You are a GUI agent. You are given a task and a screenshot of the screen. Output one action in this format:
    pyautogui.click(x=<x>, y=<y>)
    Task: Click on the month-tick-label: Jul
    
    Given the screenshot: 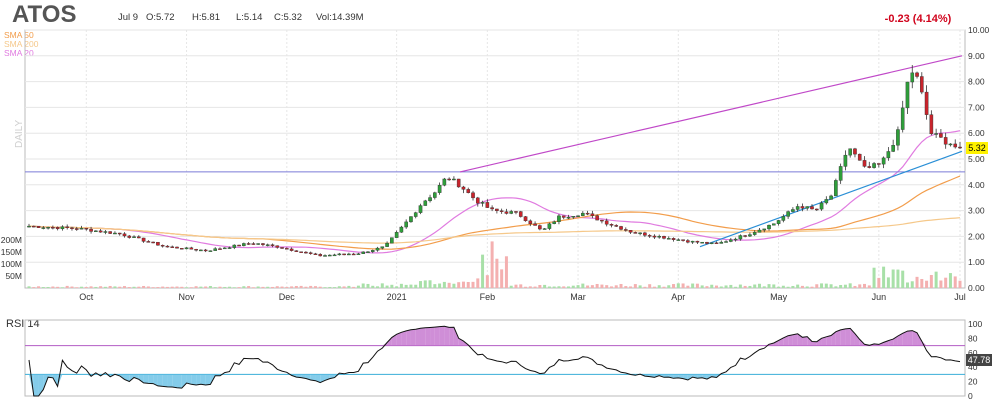 What is the action you would take?
    pyautogui.click(x=960, y=297)
    